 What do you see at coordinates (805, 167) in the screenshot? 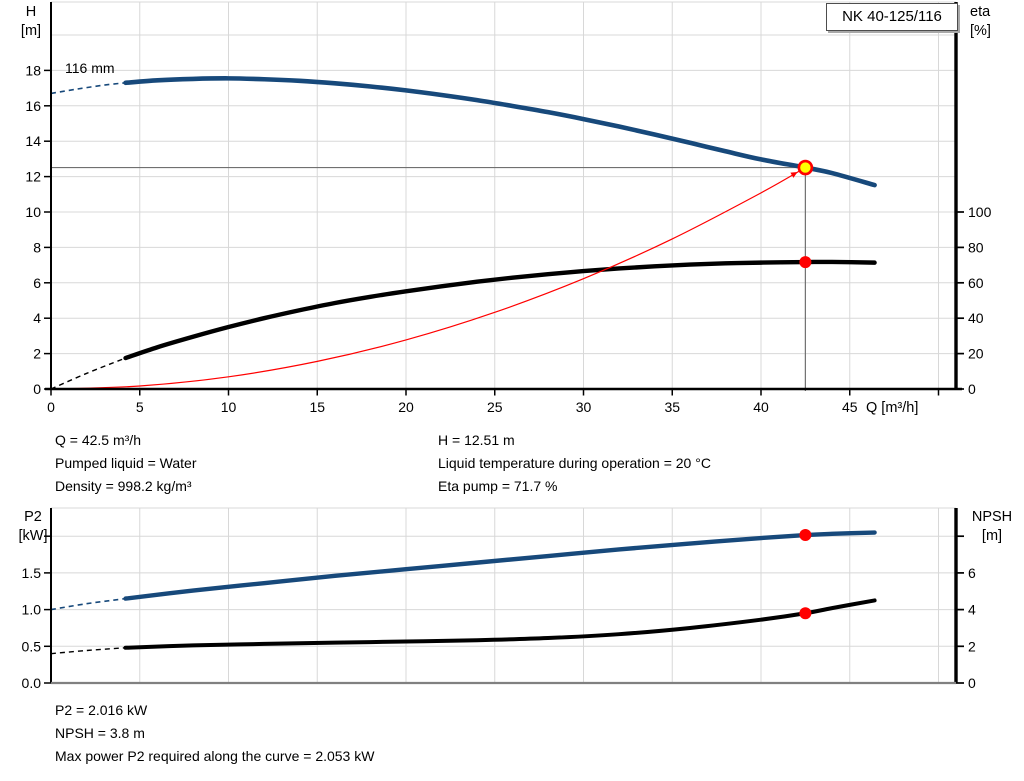
I see `duty-point-marker` at bounding box center [805, 167].